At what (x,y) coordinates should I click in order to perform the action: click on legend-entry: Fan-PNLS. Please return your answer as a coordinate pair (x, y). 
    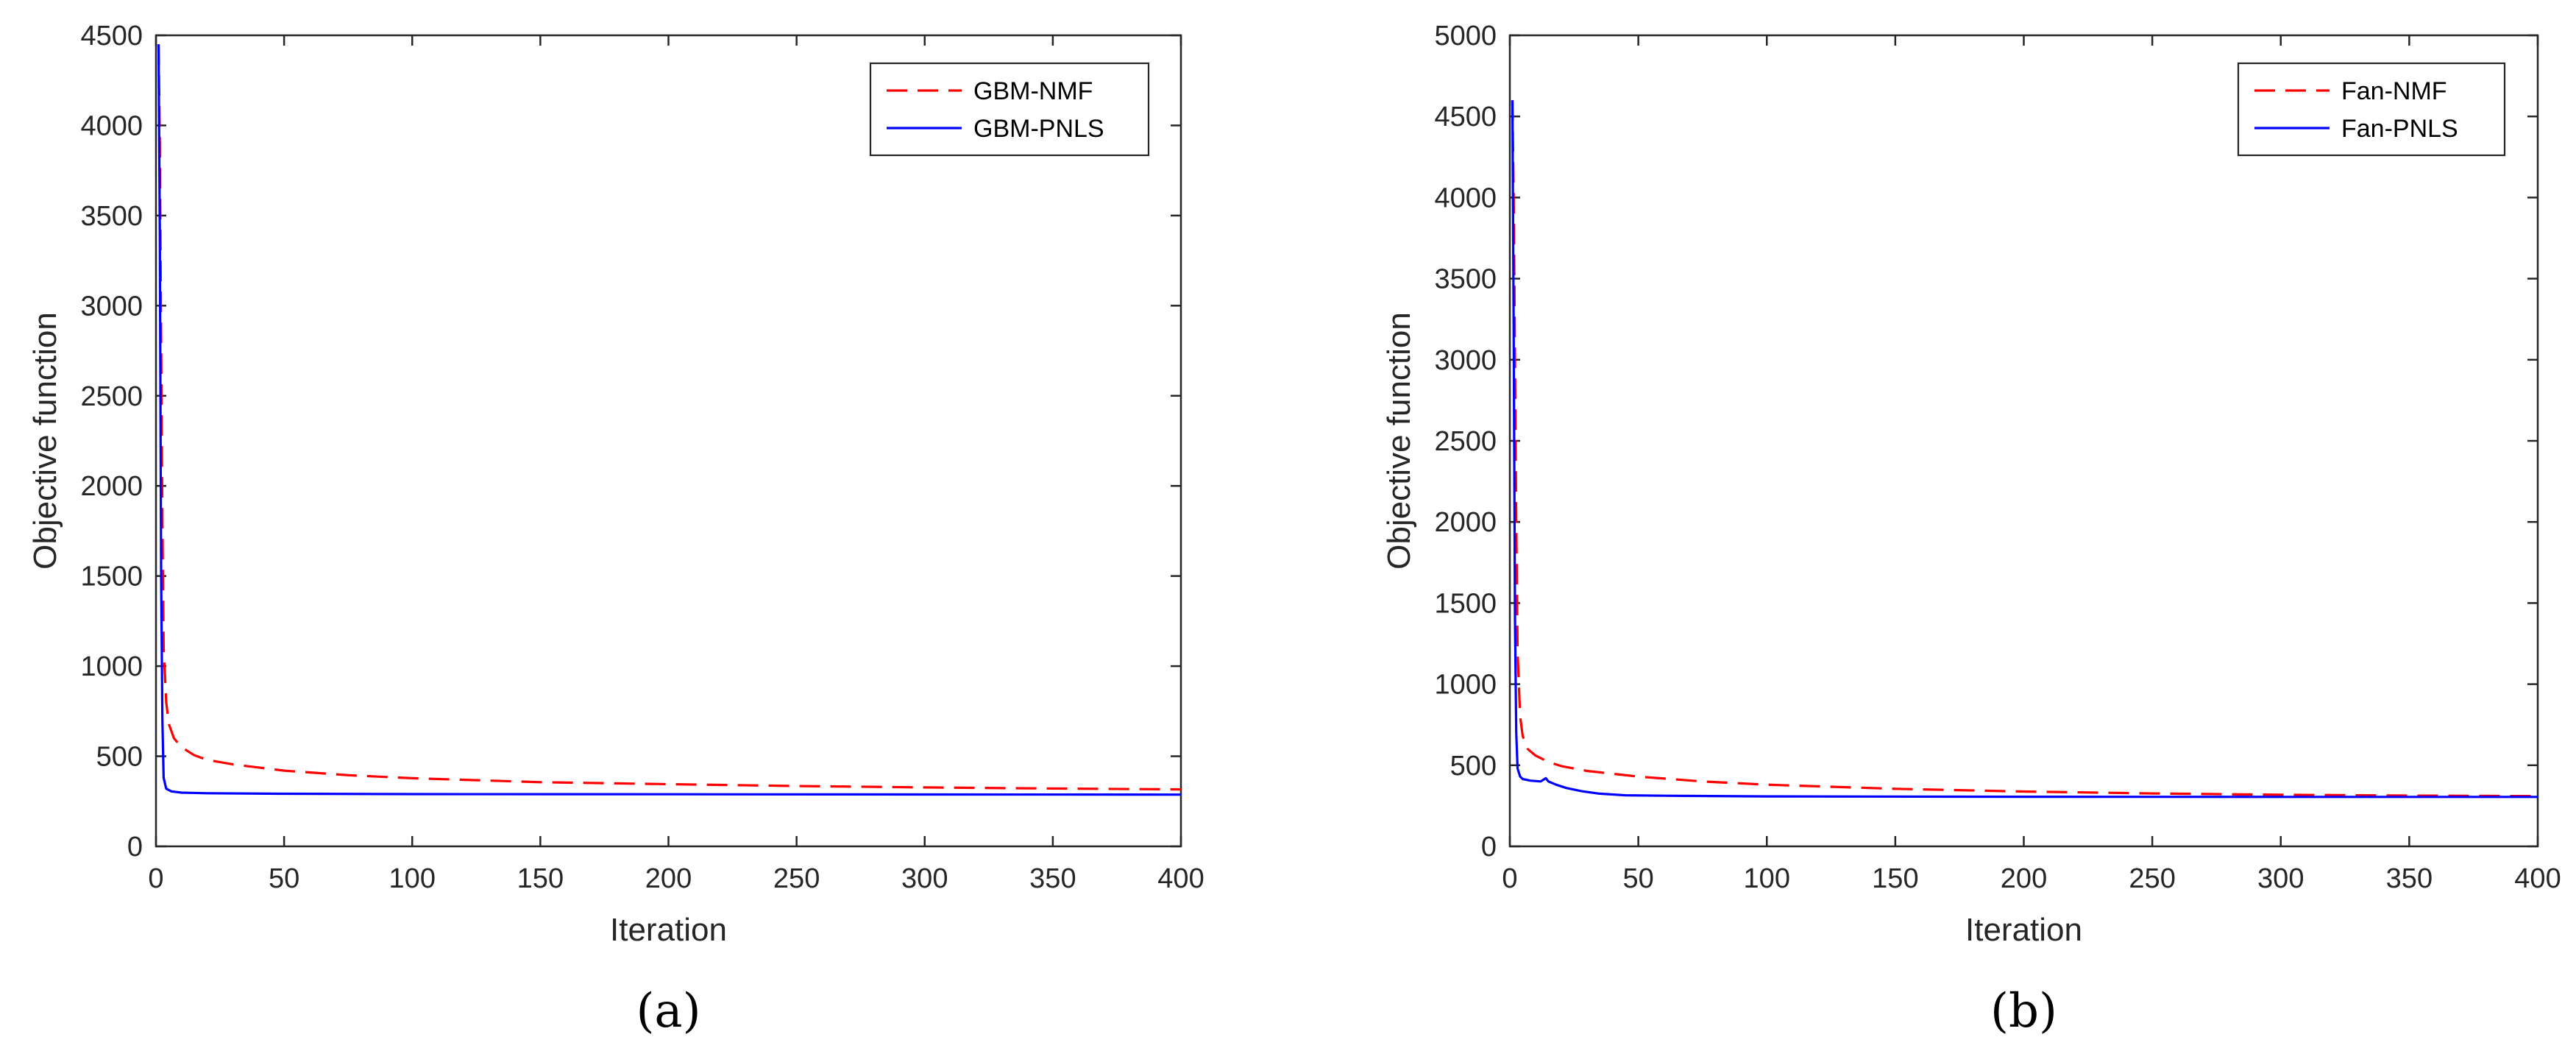
    Looking at the image, I should click on (2399, 129).